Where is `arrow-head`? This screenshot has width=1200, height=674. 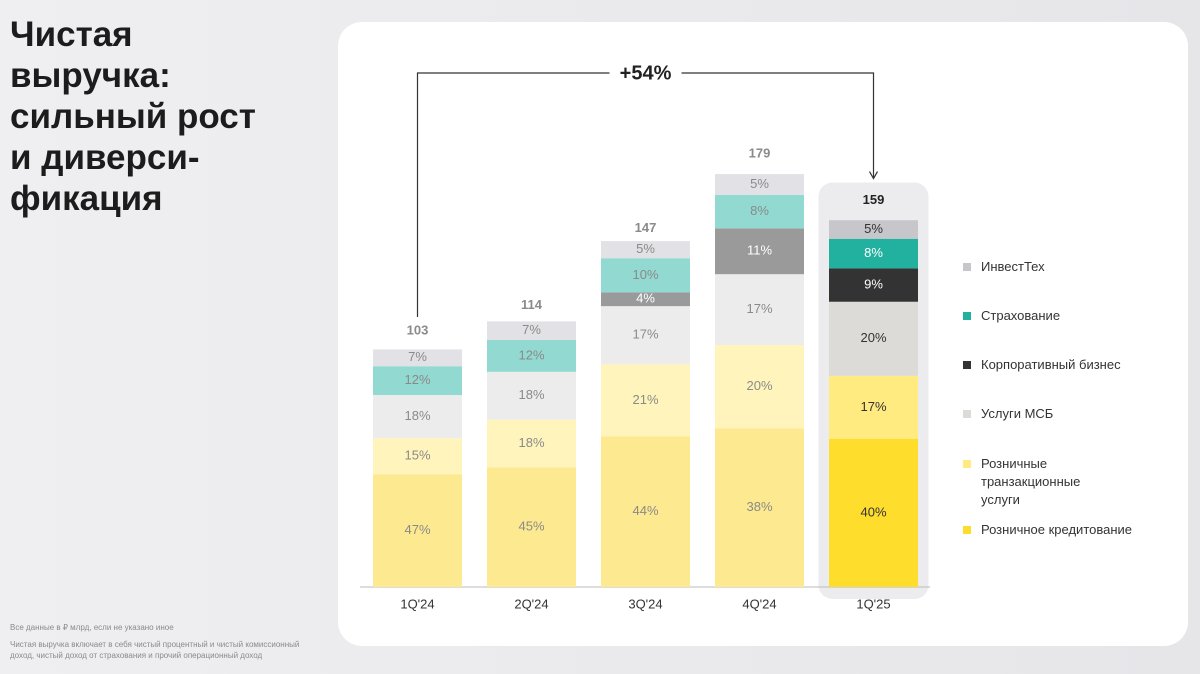
arrow-head is located at coordinates (873, 175).